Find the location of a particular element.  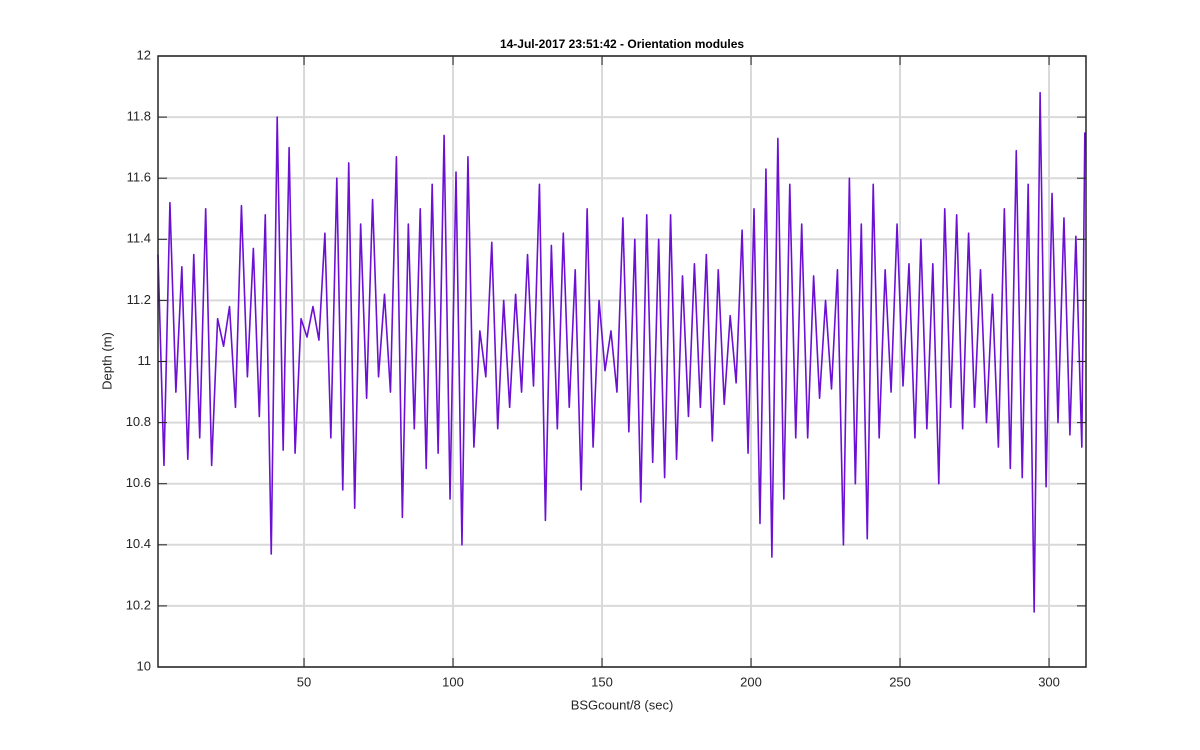

x-axis-label: BSGcount/8 (sec) is located at coordinates (622, 704).